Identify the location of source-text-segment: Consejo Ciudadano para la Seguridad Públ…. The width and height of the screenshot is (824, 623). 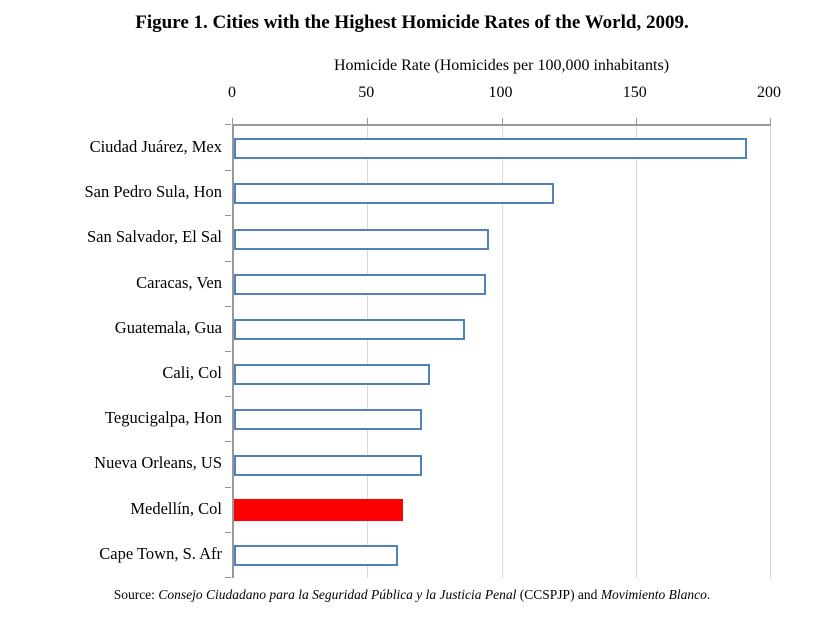
(337, 594).